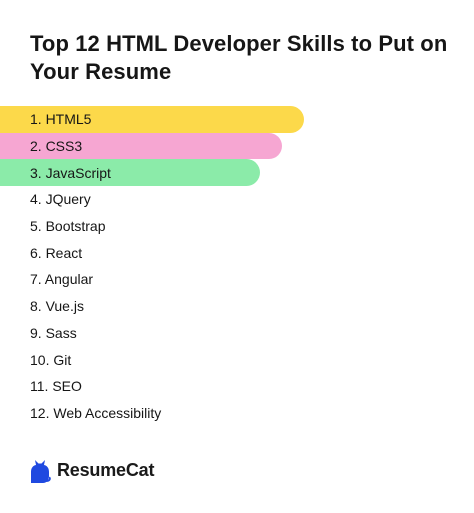 The height and width of the screenshot is (513, 474). I want to click on list-item: 10. Git, so click(237, 359).